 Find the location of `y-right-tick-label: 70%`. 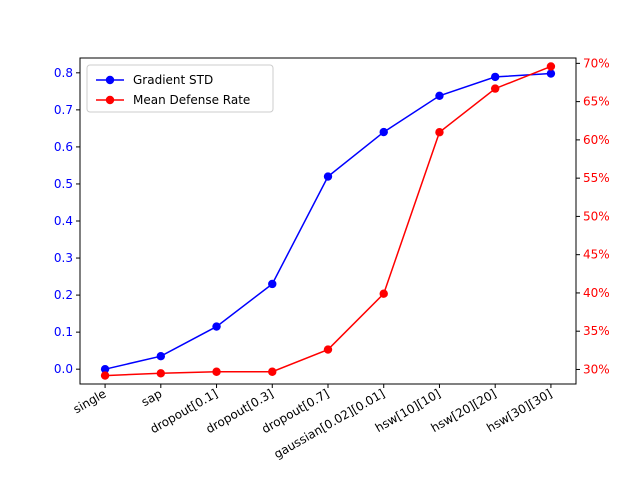

y-right-tick-label: 70% is located at coordinates (596, 63).